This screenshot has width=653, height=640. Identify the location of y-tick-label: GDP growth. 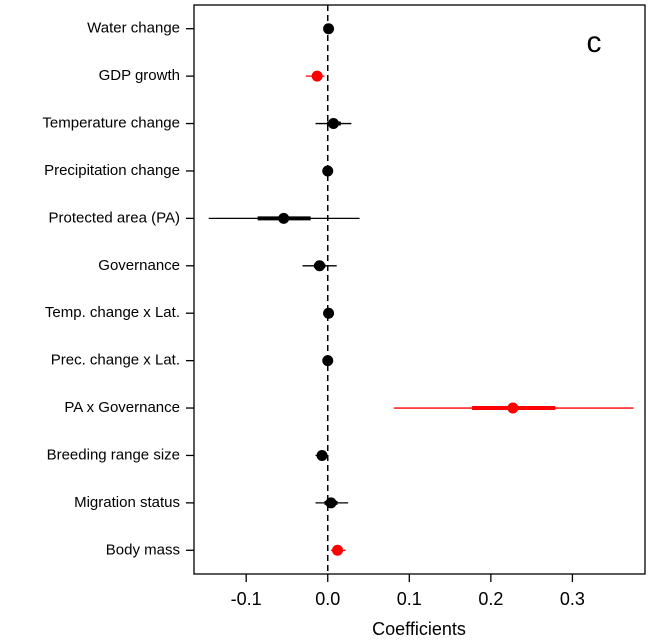
(139, 75).